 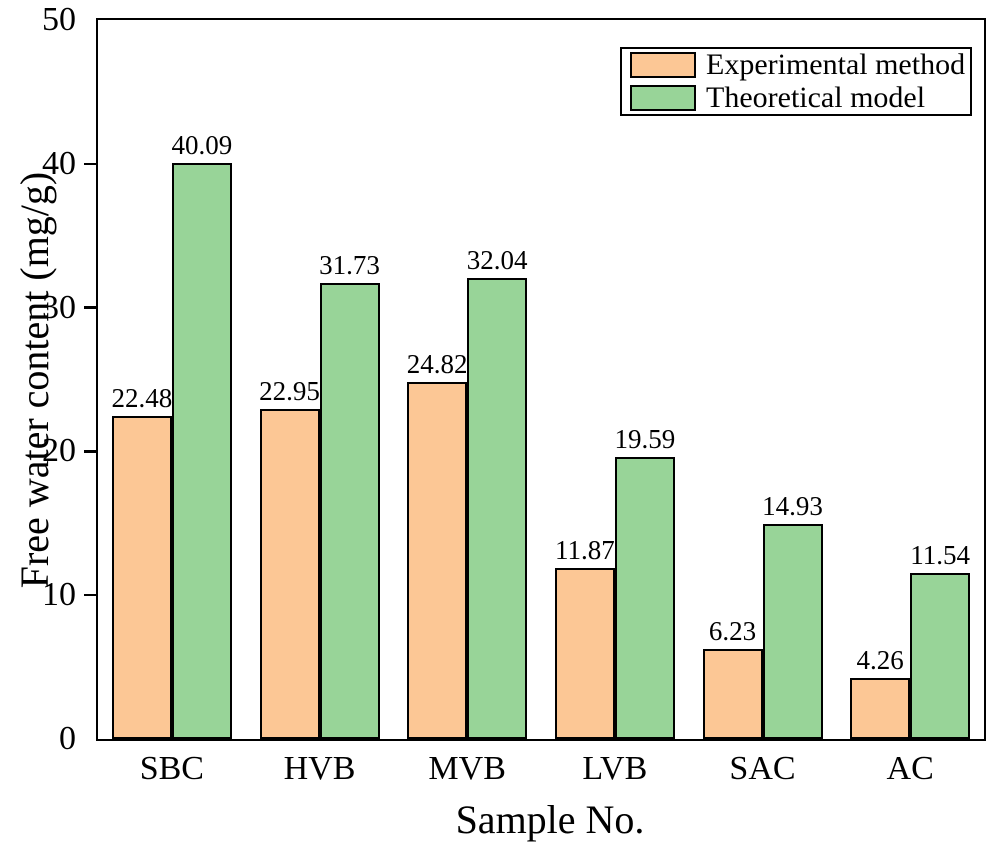 I want to click on legend-label-theoretical: Theoretical model, so click(x=816, y=97).